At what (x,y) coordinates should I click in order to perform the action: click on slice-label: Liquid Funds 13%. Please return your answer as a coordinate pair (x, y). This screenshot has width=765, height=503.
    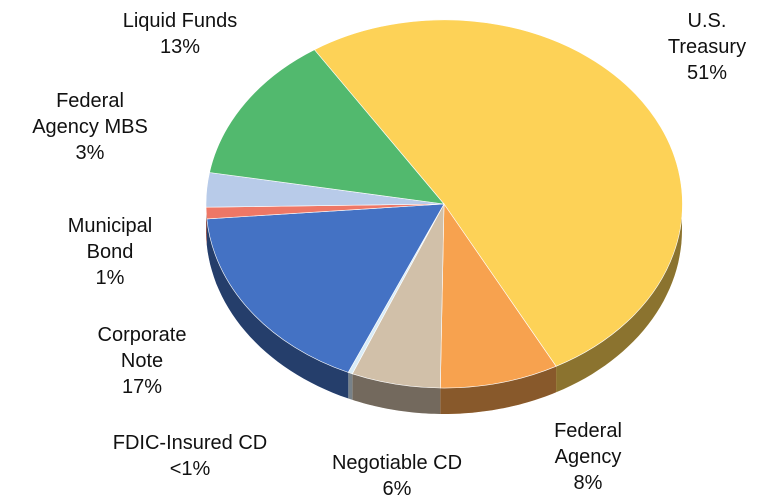
    Looking at the image, I should click on (180, 34).